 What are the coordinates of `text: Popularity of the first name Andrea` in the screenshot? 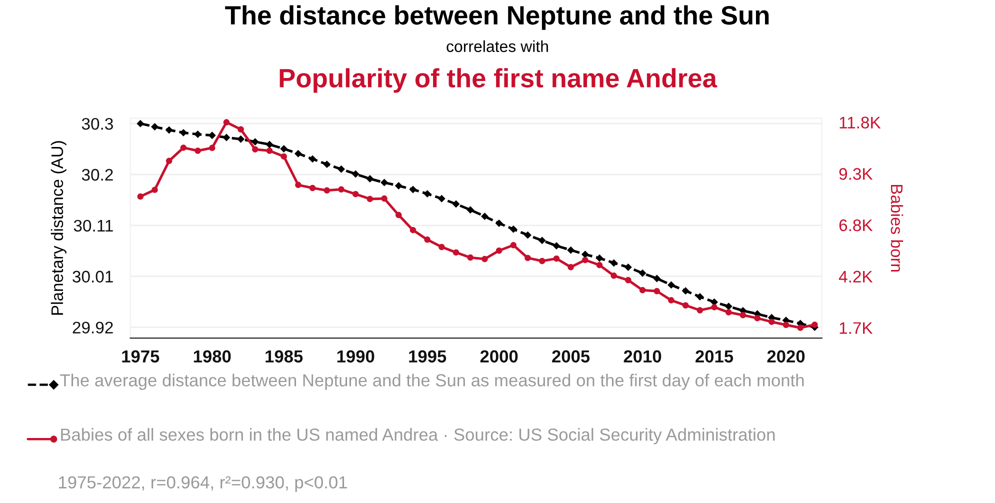 It's located at (499, 80).